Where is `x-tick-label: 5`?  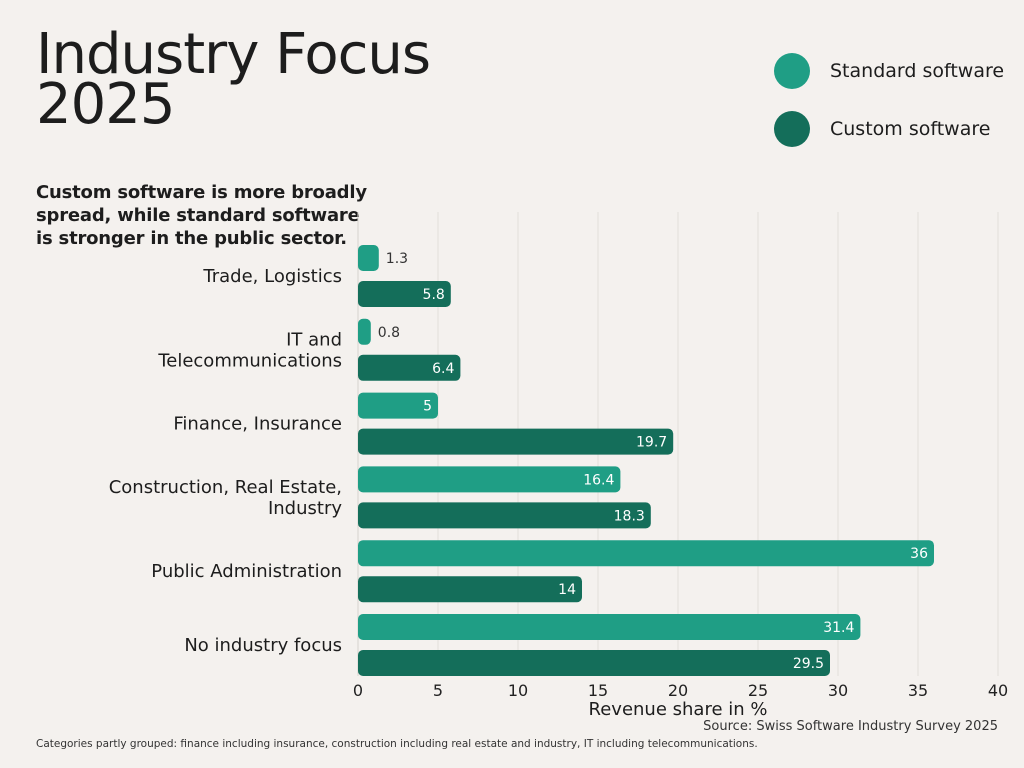 x-tick-label: 5 is located at coordinates (438, 690).